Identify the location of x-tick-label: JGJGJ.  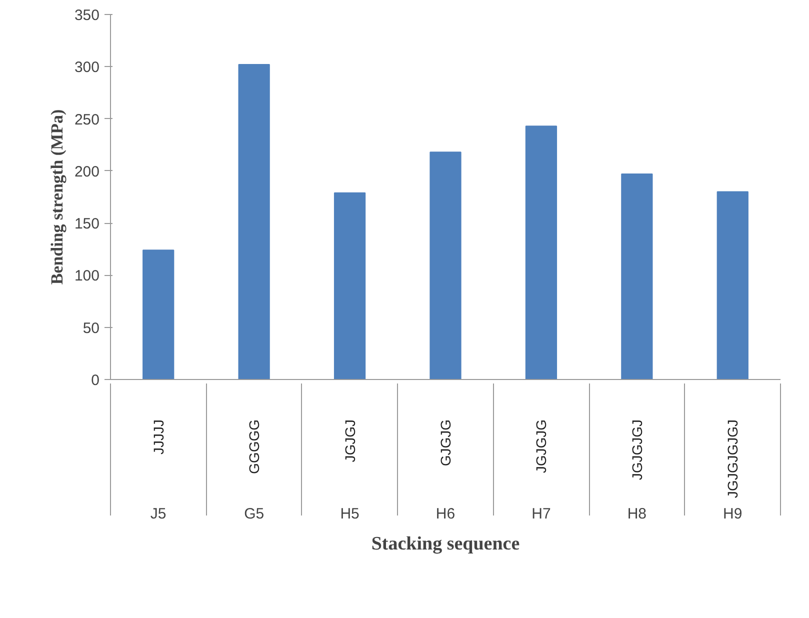
(350, 441).